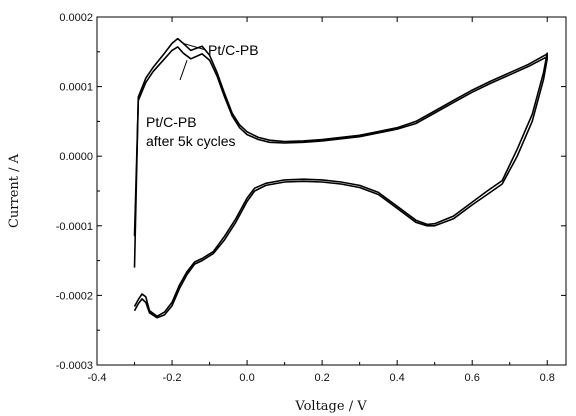  What do you see at coordinates (321, 378) in the screenshot?
I see `x-tick-label: 0.2` at bounding box center [321, 378].